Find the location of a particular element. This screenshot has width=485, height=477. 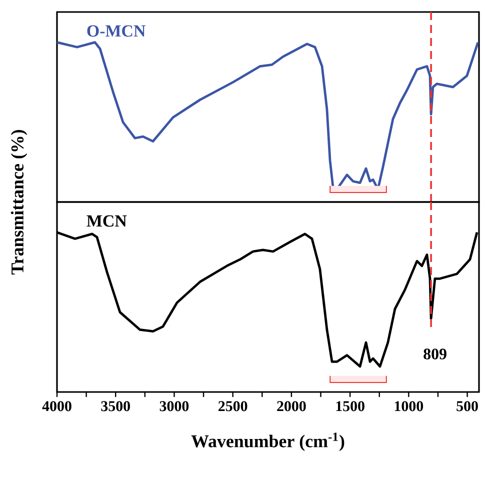

x-tick-label: 2000 is located at coordinates (291, 406).